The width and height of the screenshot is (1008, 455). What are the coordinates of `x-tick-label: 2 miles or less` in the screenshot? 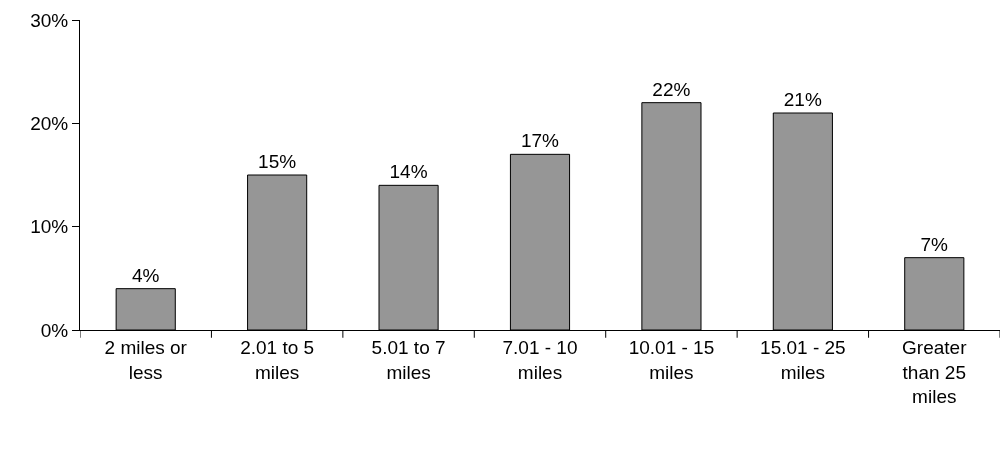 It's located at (146, 359).